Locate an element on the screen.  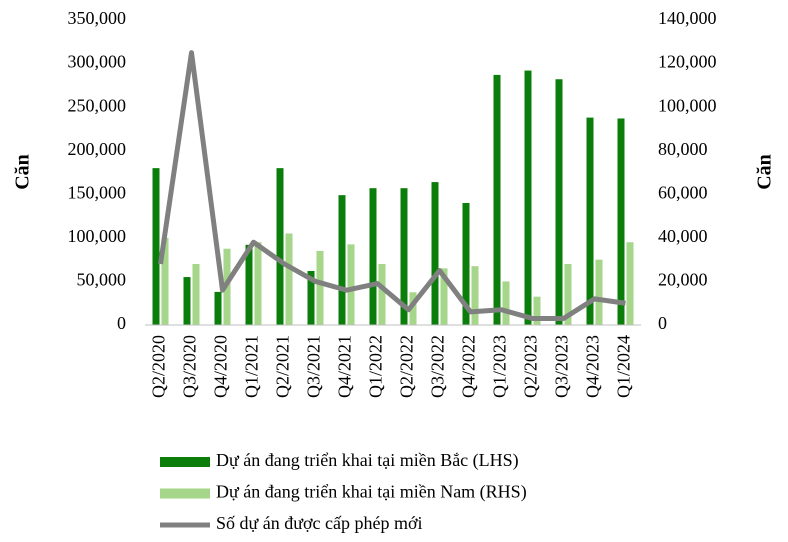
x-tick-label: Q3/2023 is located at coordinates (562, 366).